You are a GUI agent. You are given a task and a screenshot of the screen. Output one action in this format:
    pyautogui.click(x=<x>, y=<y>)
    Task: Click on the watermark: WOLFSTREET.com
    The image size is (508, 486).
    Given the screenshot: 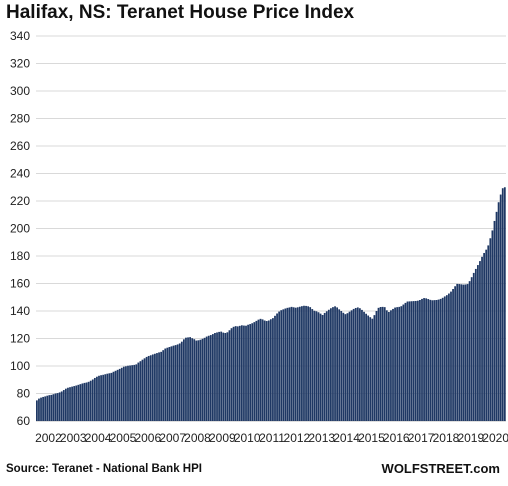 What is the action you would take?
    pyautogui.click(x=440, y=468)
    